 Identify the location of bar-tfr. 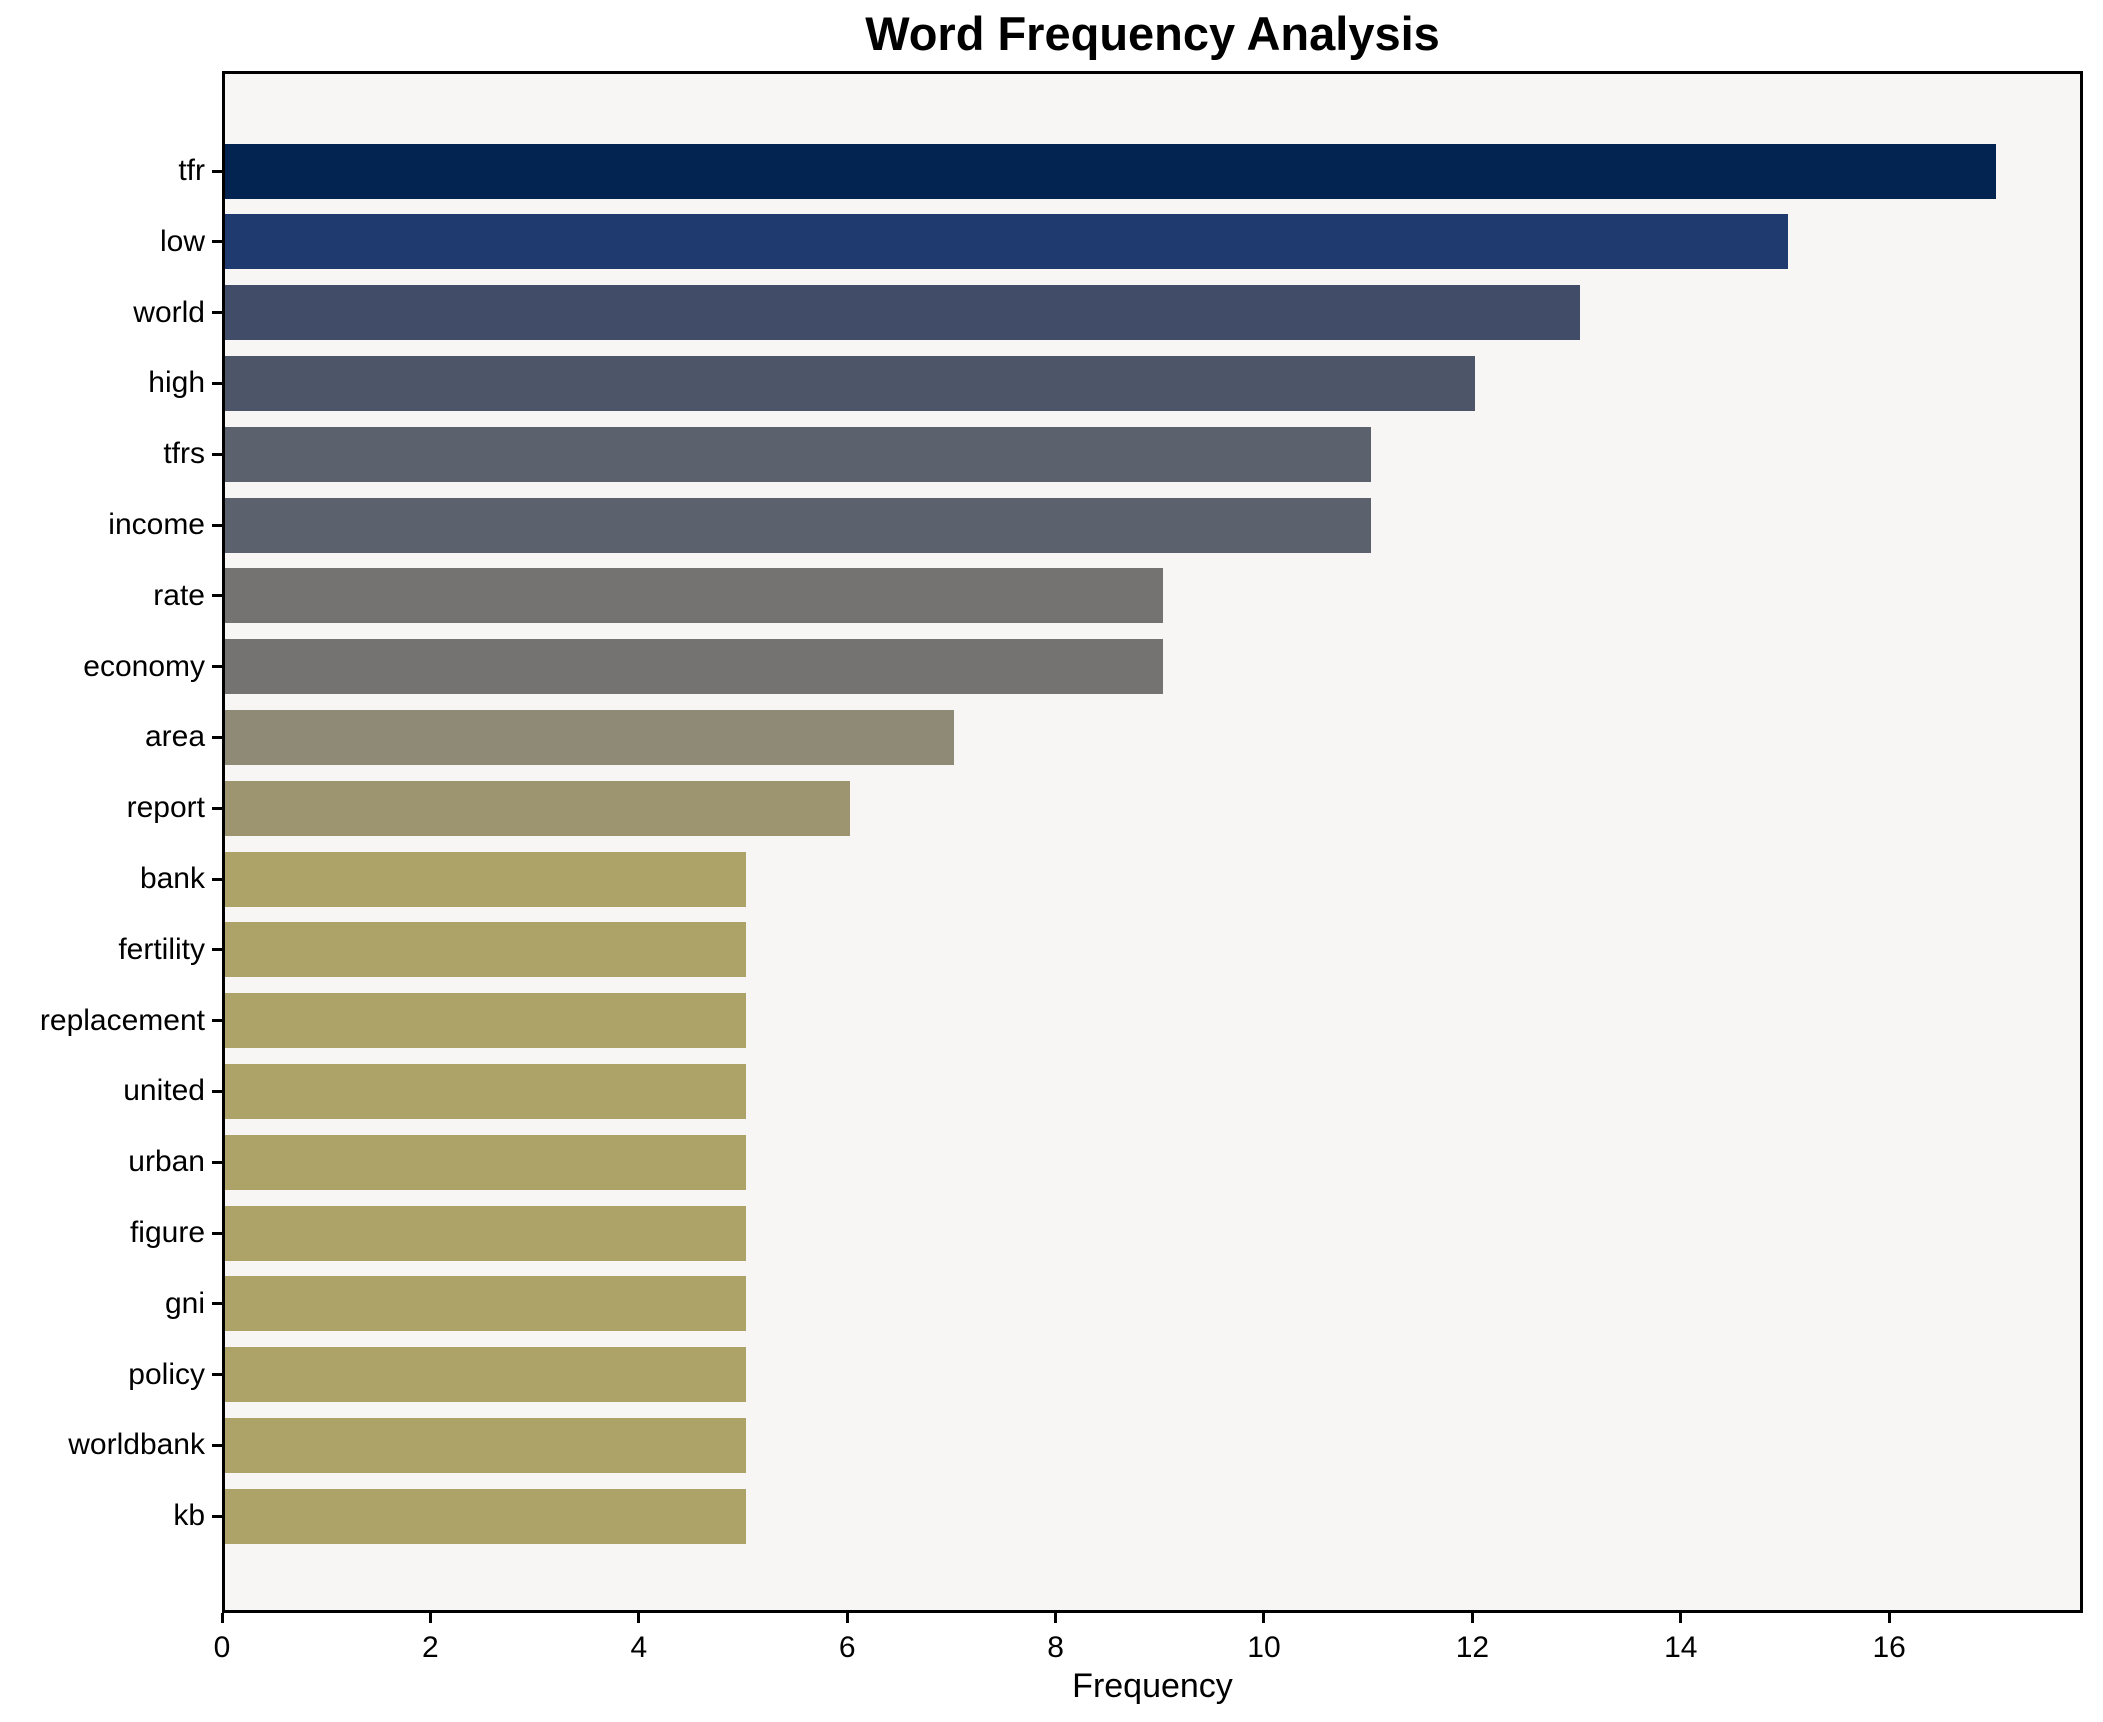
(1110, 171).